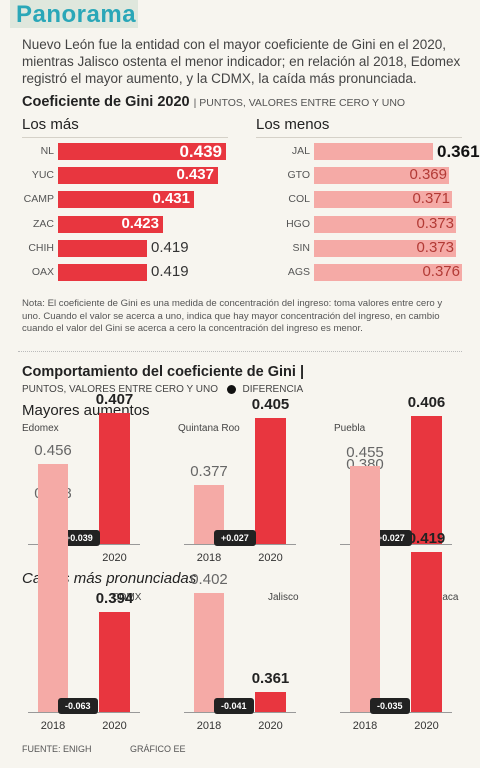  Describe the element at coordinates (381, 176) in the screenshot. I see `bottom-bar-gto` at that location.